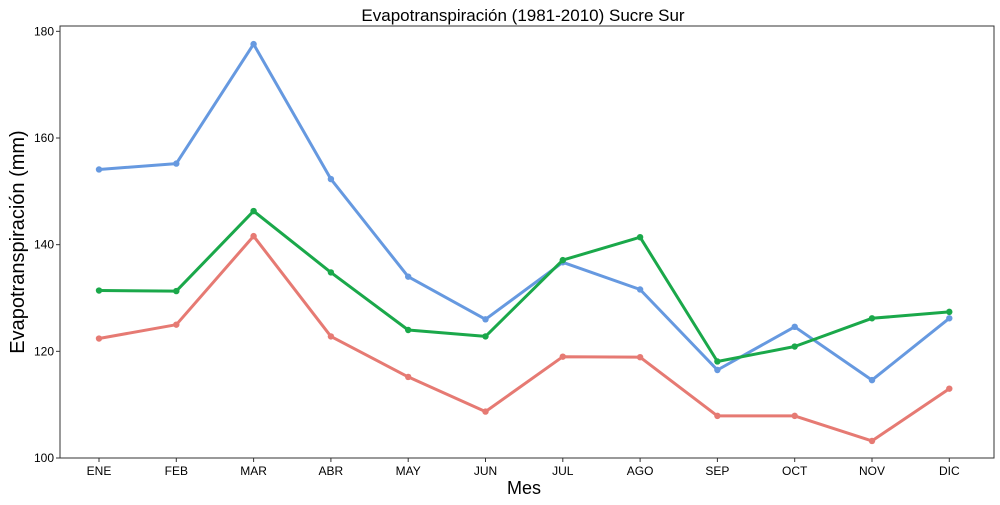  I want to click on x-tick-label: DIC, so click(949, 471).